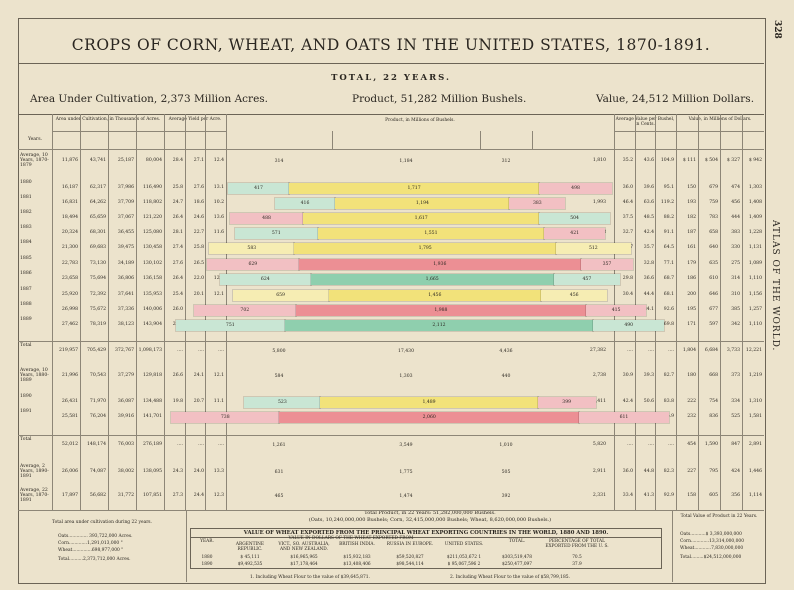 The image size is (794, 590). What do you see at coordinates (304, 564) in the screenshot?
I see `wheat-export-cell: $17,178,464` at bounding box center [304, 564].